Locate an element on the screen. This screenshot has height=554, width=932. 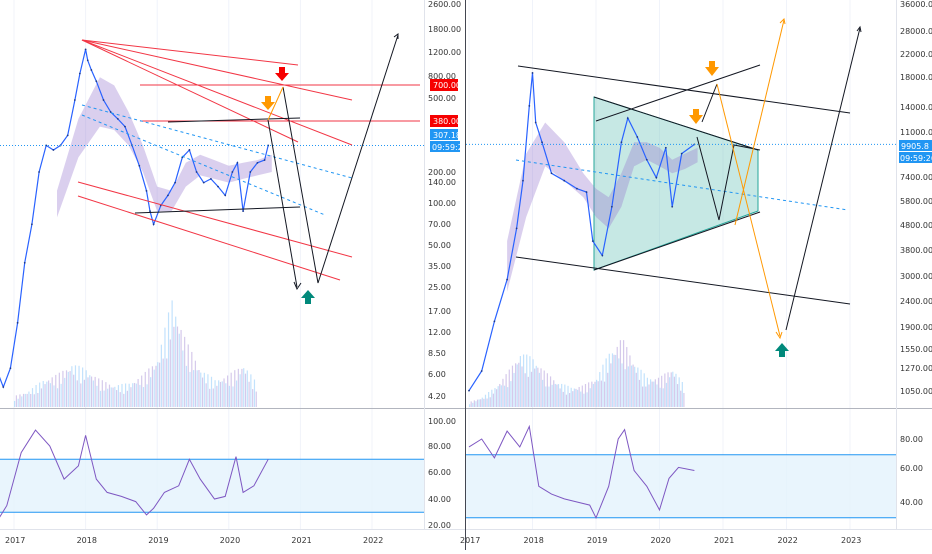
price-axis-tick-label: 70.00 is located at coordinates (439, 224).